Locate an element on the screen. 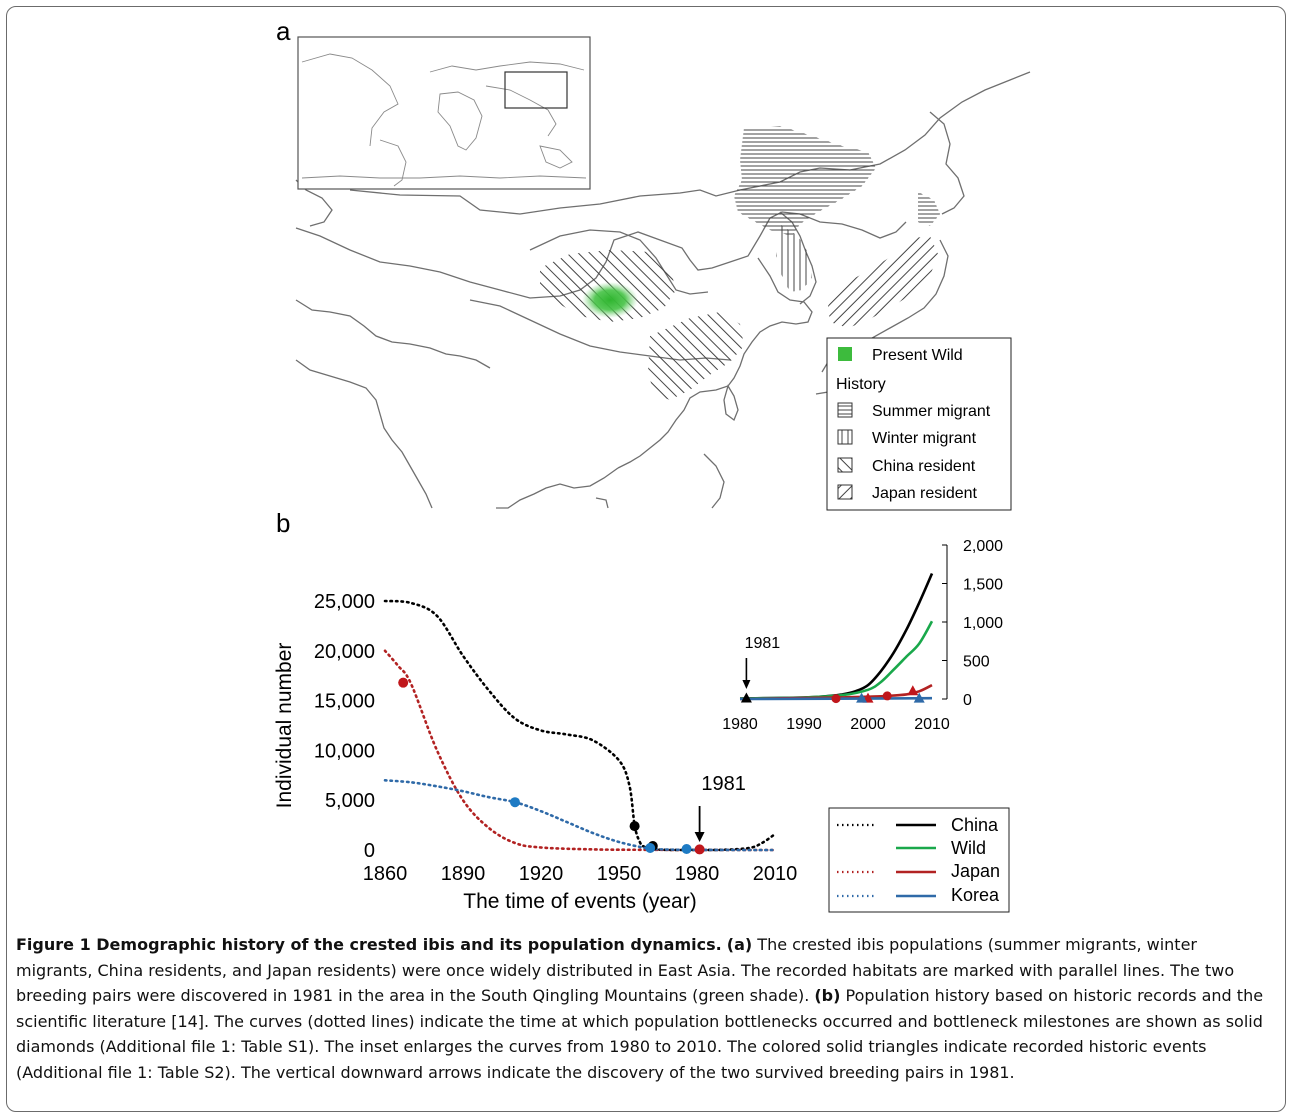 The width and height of the screenshot is (1292, 1118). main-x-tick-label: 1980 is located at coordinates (697, 874).